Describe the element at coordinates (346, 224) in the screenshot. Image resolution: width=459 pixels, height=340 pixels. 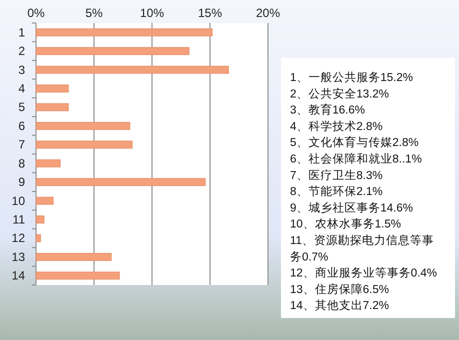
I see `text: 10、农林水事务1.5%` at that location.